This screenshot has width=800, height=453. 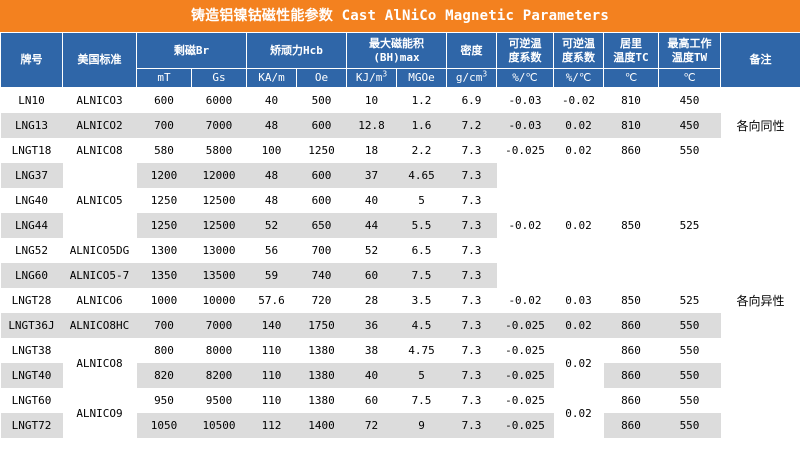 What do you see at coordinates (321, 275) in the screenshot?
I see `cell-hcb-oe: 740` at bounding box center [321, 275].